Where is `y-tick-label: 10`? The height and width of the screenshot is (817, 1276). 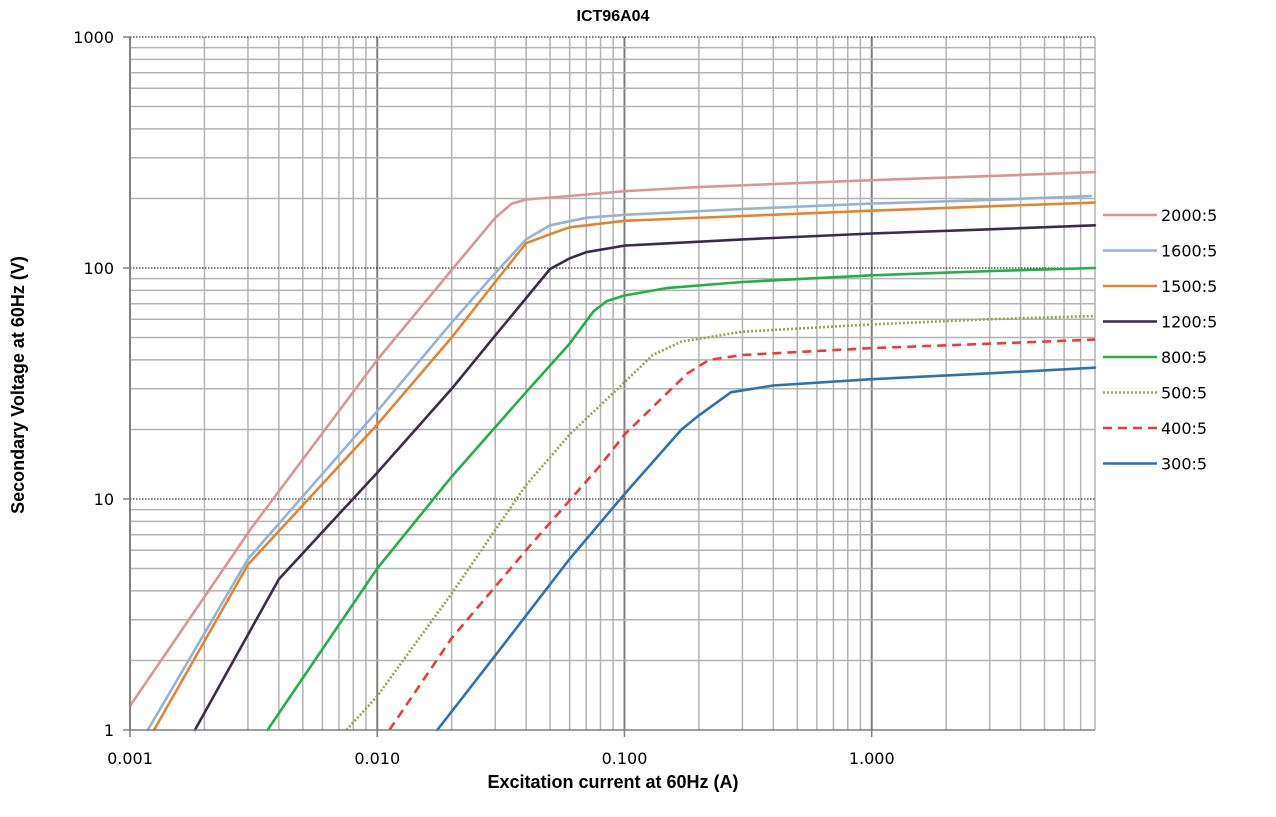
y-tick-label: 10 is located at coordinates (104, 499).